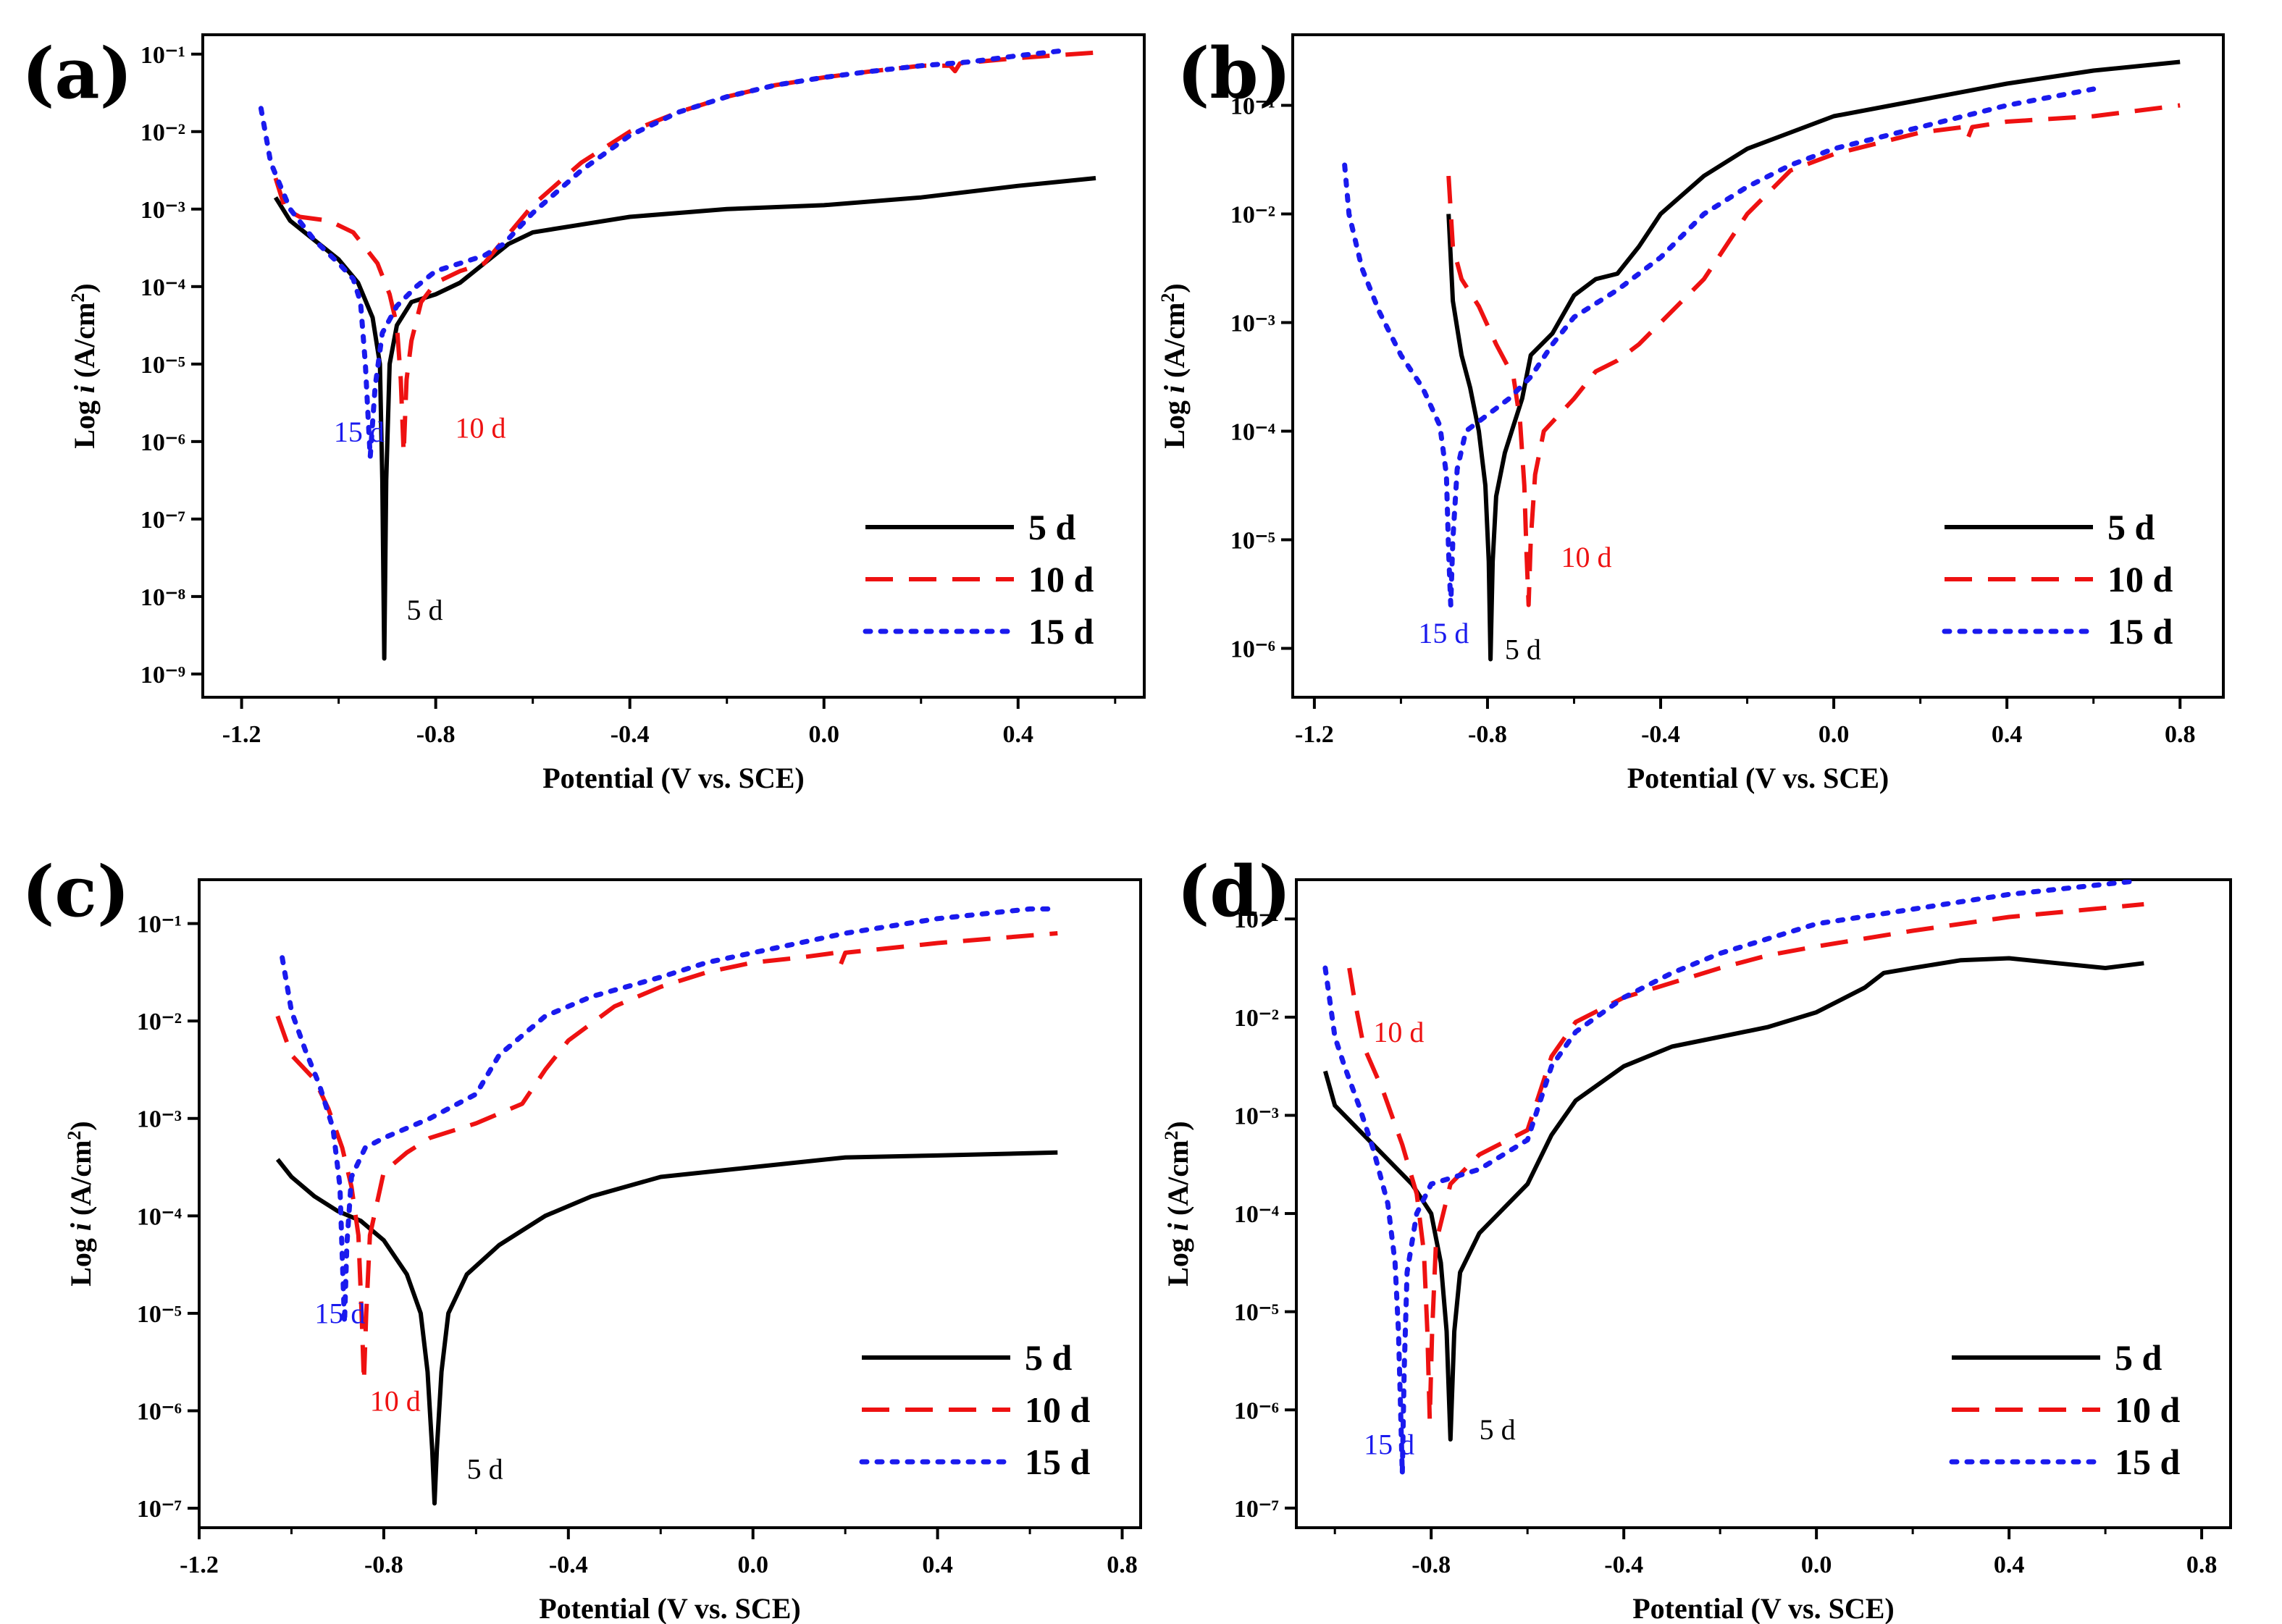 This screenshot has height=1624, width=2282. What do you see at coordinates (1234, 892) in the screenshot?
I see `panel-label: (d)` at bounding box center [1234, 892].